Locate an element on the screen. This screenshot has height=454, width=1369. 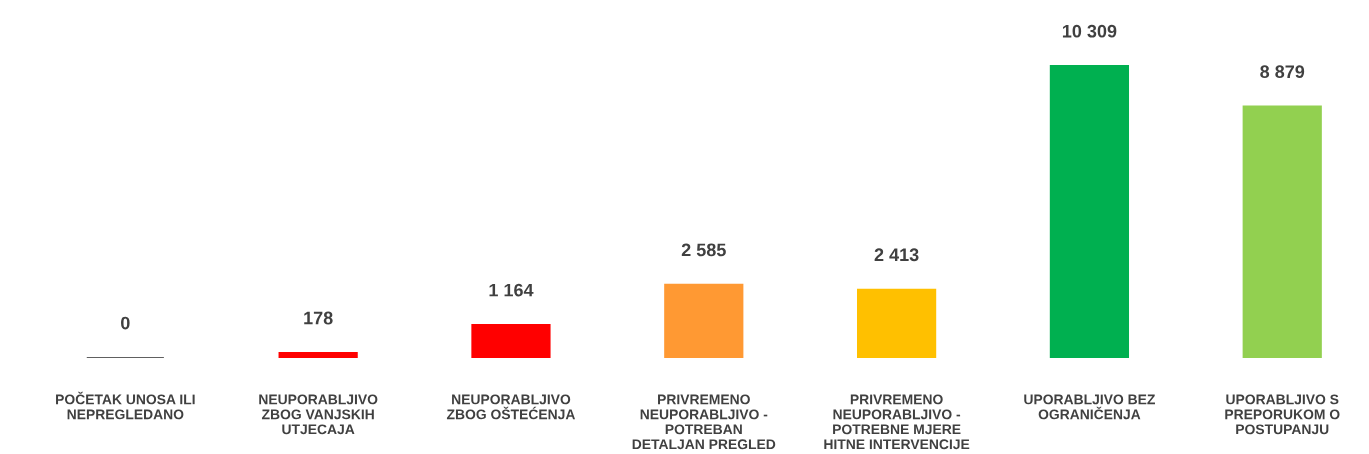
x-tick-label: UPORABLJIVO BEZ OGRANIČENJA is located at coordinates (1089, 407).